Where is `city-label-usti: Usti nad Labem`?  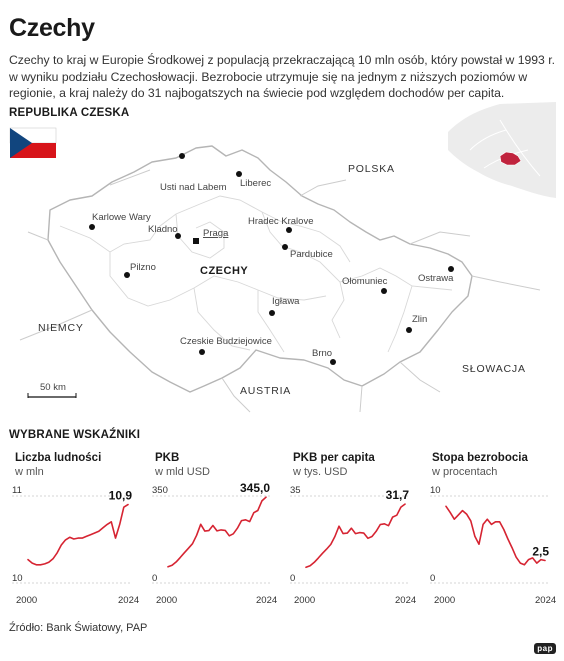
city-label-usti: Usti nad Labem is located at coordinates (193, 187).